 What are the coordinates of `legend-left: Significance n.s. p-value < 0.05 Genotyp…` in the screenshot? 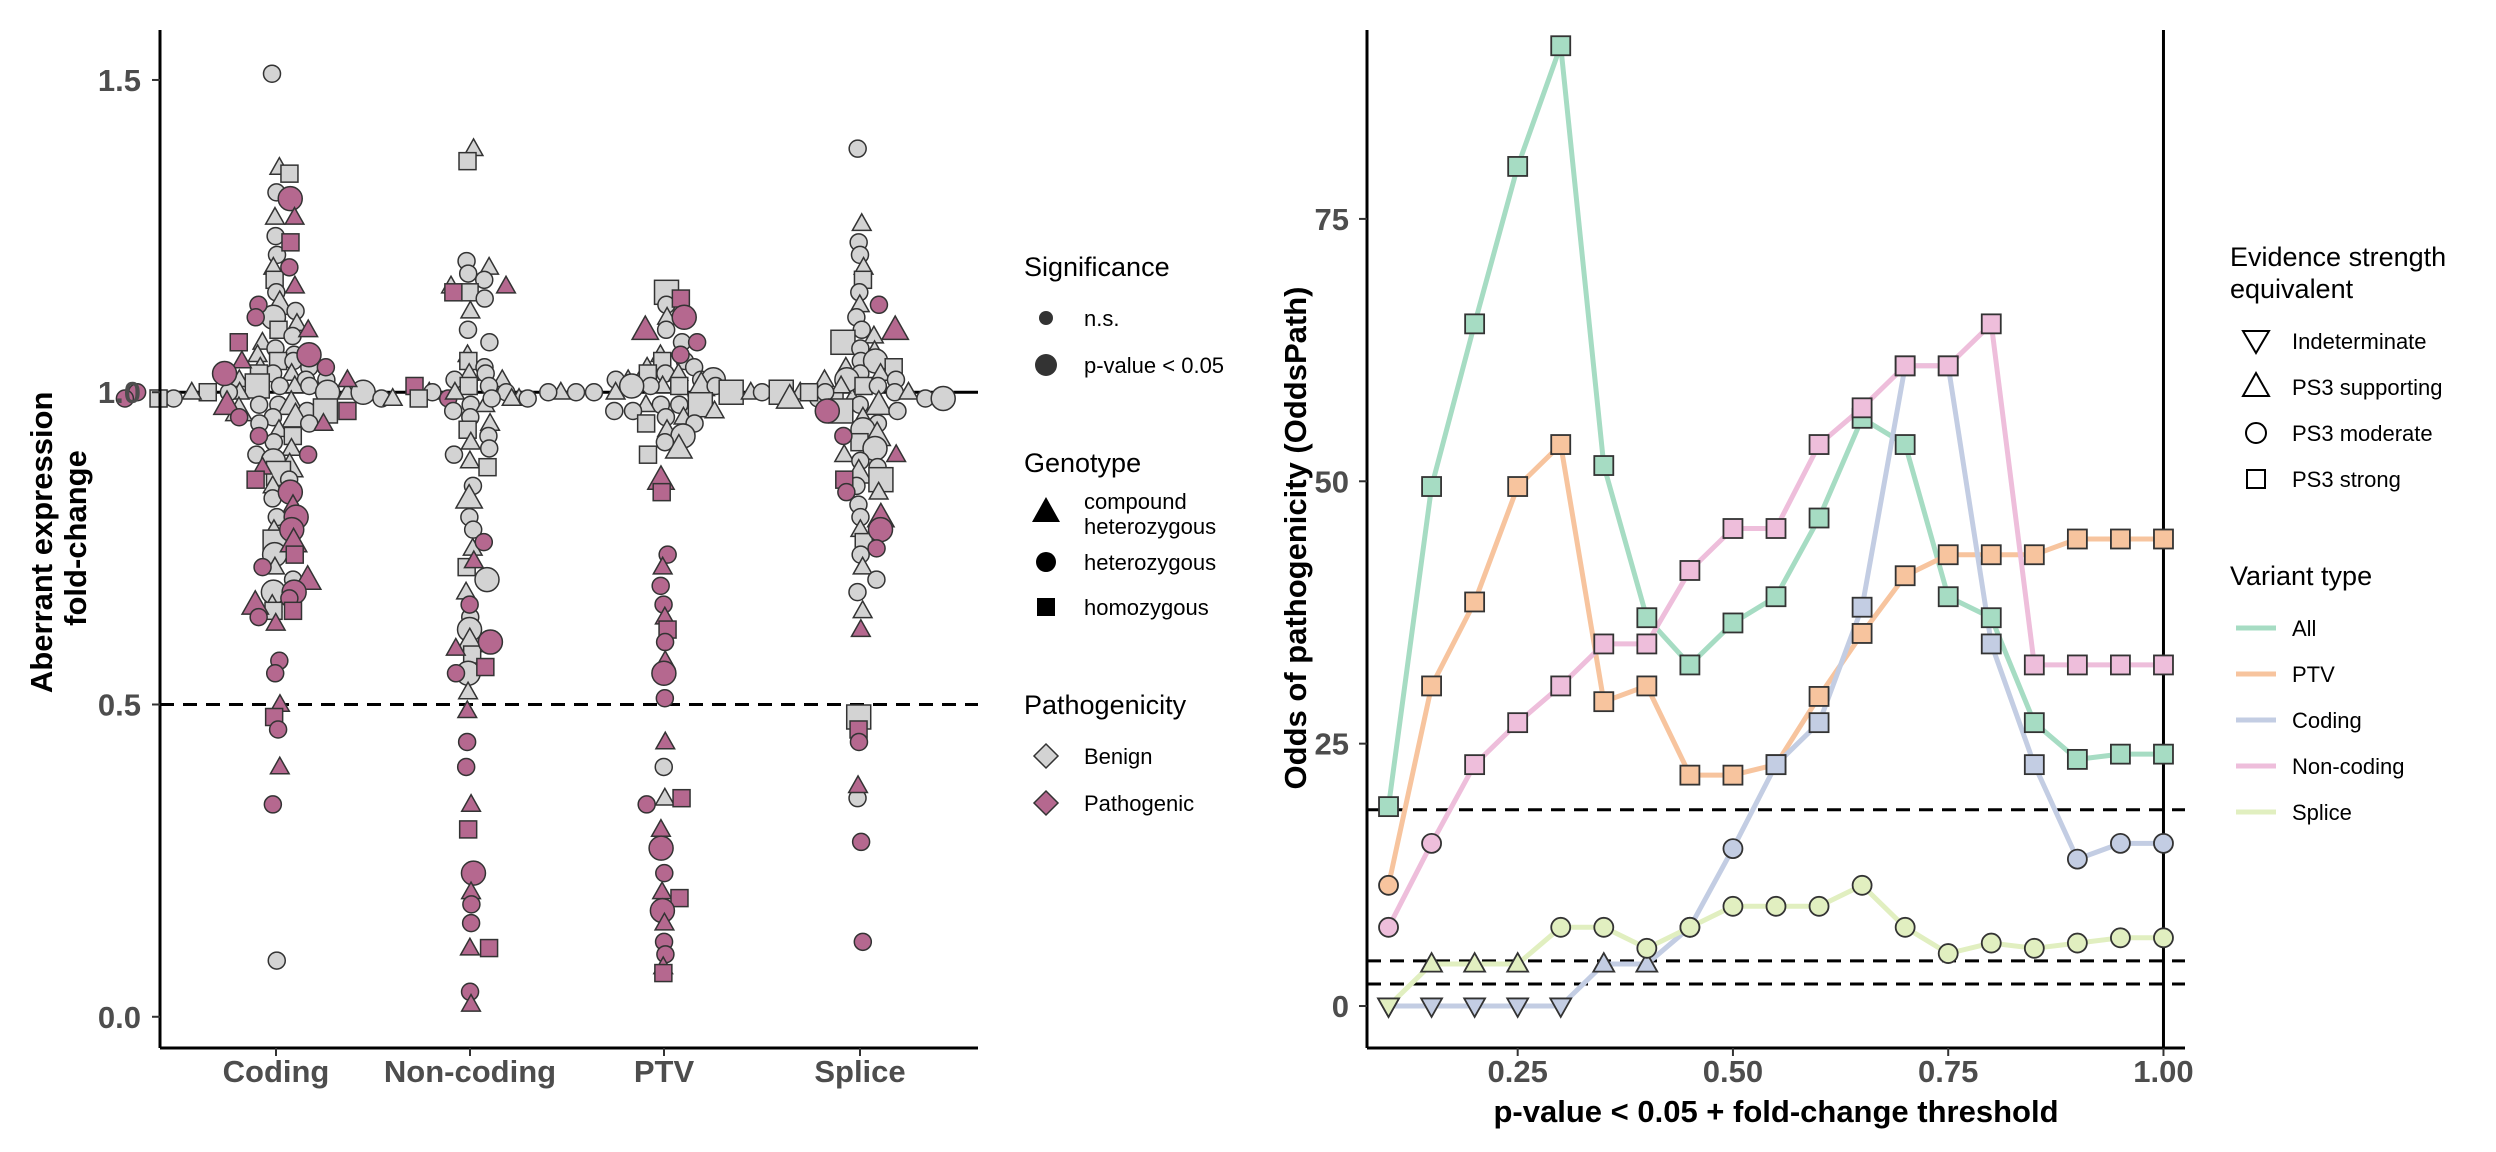 It's located at (1124, 534).